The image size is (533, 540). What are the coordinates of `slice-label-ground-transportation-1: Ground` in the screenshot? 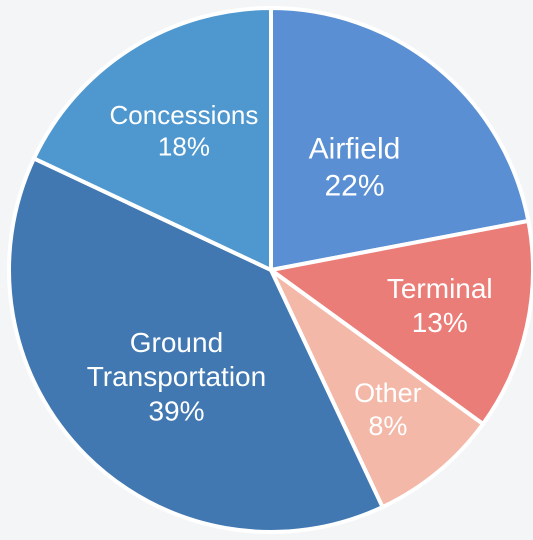 It's located at (176, 342).